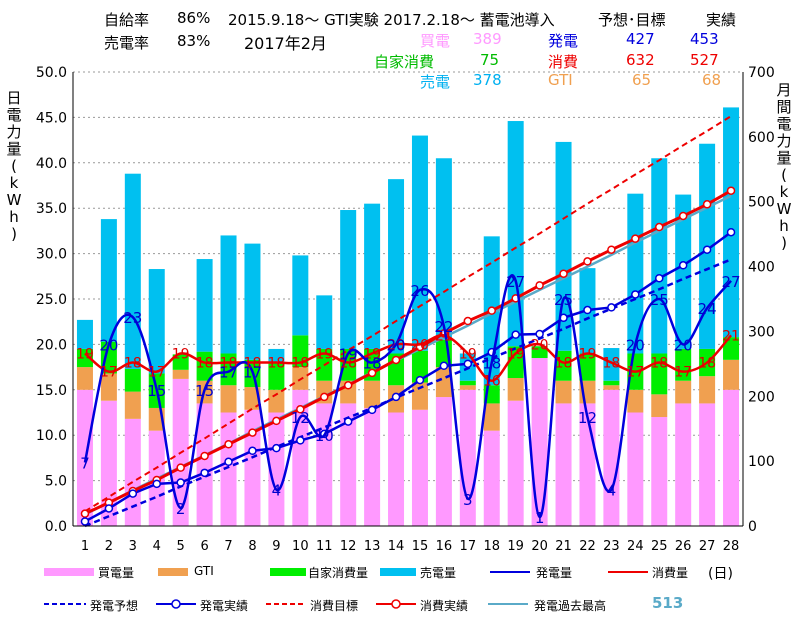  I want to click on x-tick-label: 11, so click(324, 546).